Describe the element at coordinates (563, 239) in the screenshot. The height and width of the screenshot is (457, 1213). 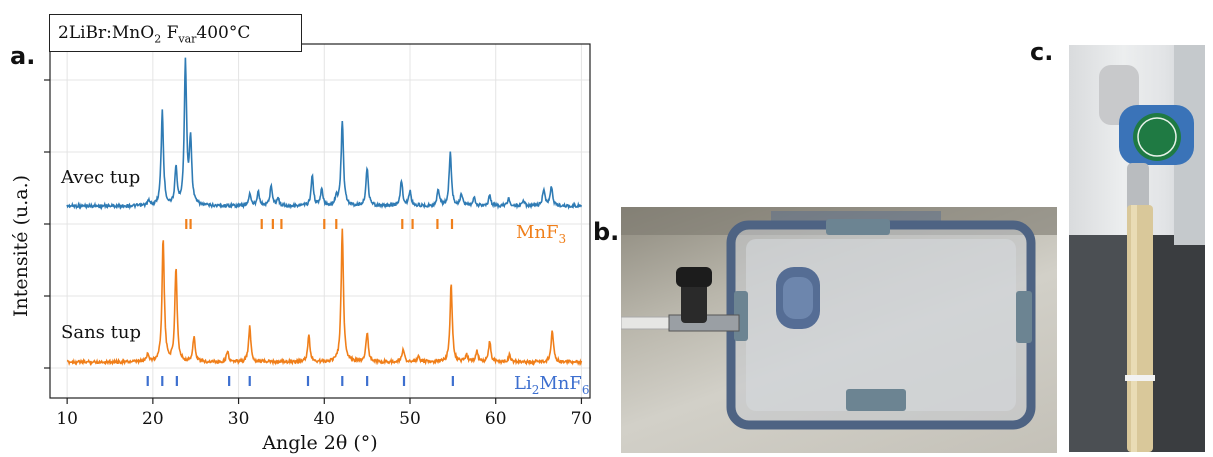
I see `phase-label-mnf3-sub: 3` at that location.